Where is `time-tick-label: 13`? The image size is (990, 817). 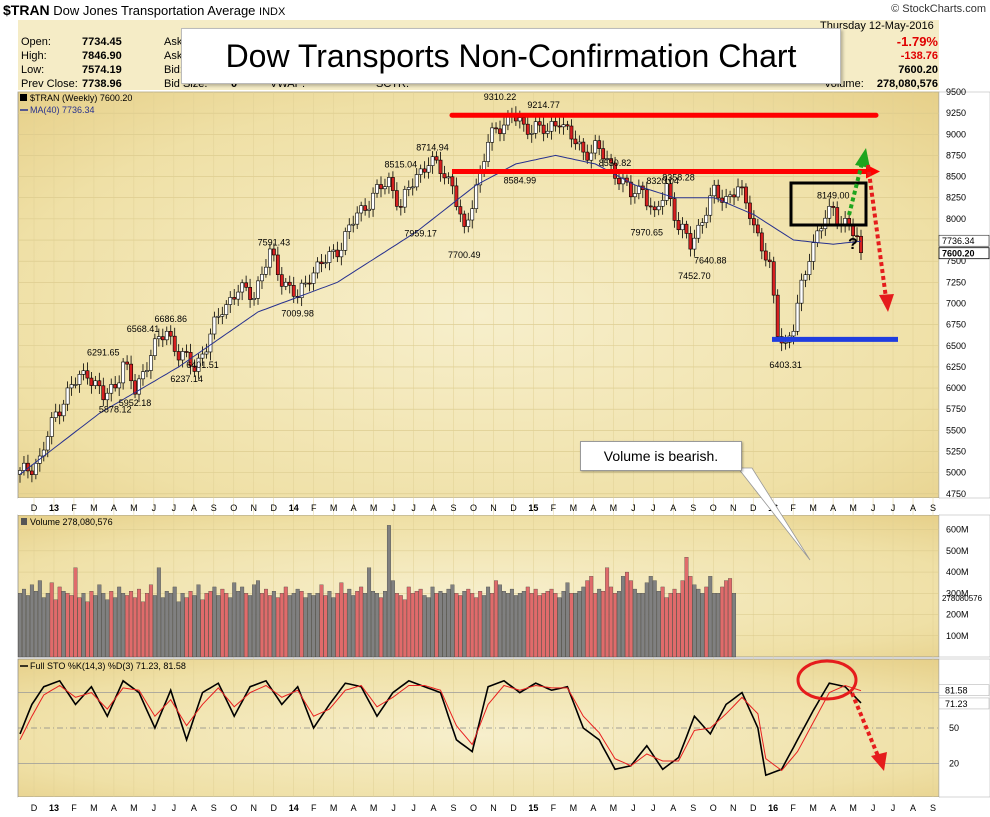 time-tick-label: 13 is located at coordinates (54, 808).